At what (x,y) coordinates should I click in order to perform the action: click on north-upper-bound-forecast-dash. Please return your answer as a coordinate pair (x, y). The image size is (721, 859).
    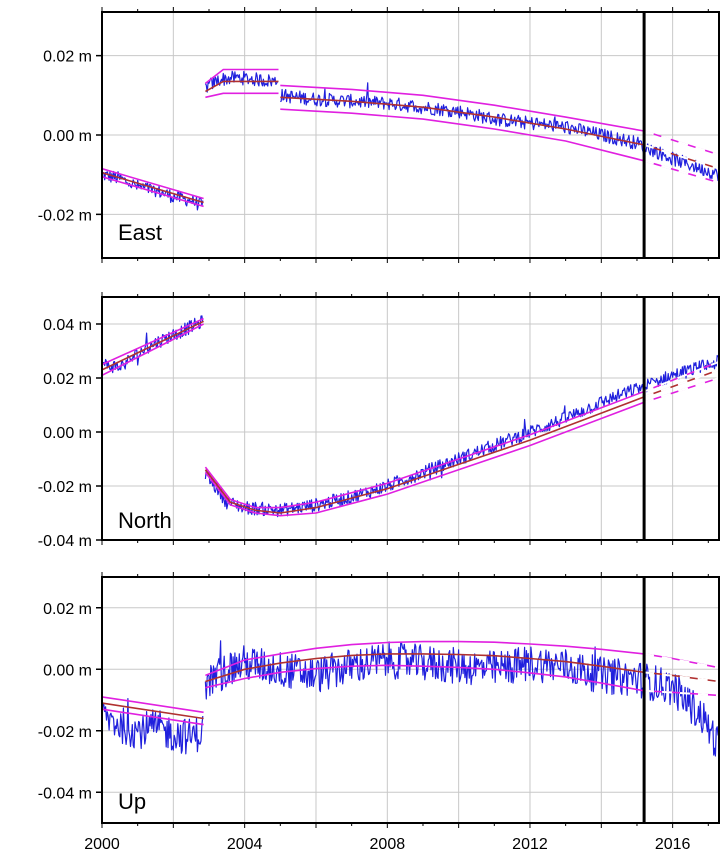
    Looking at the image, I should click on (681, 376).